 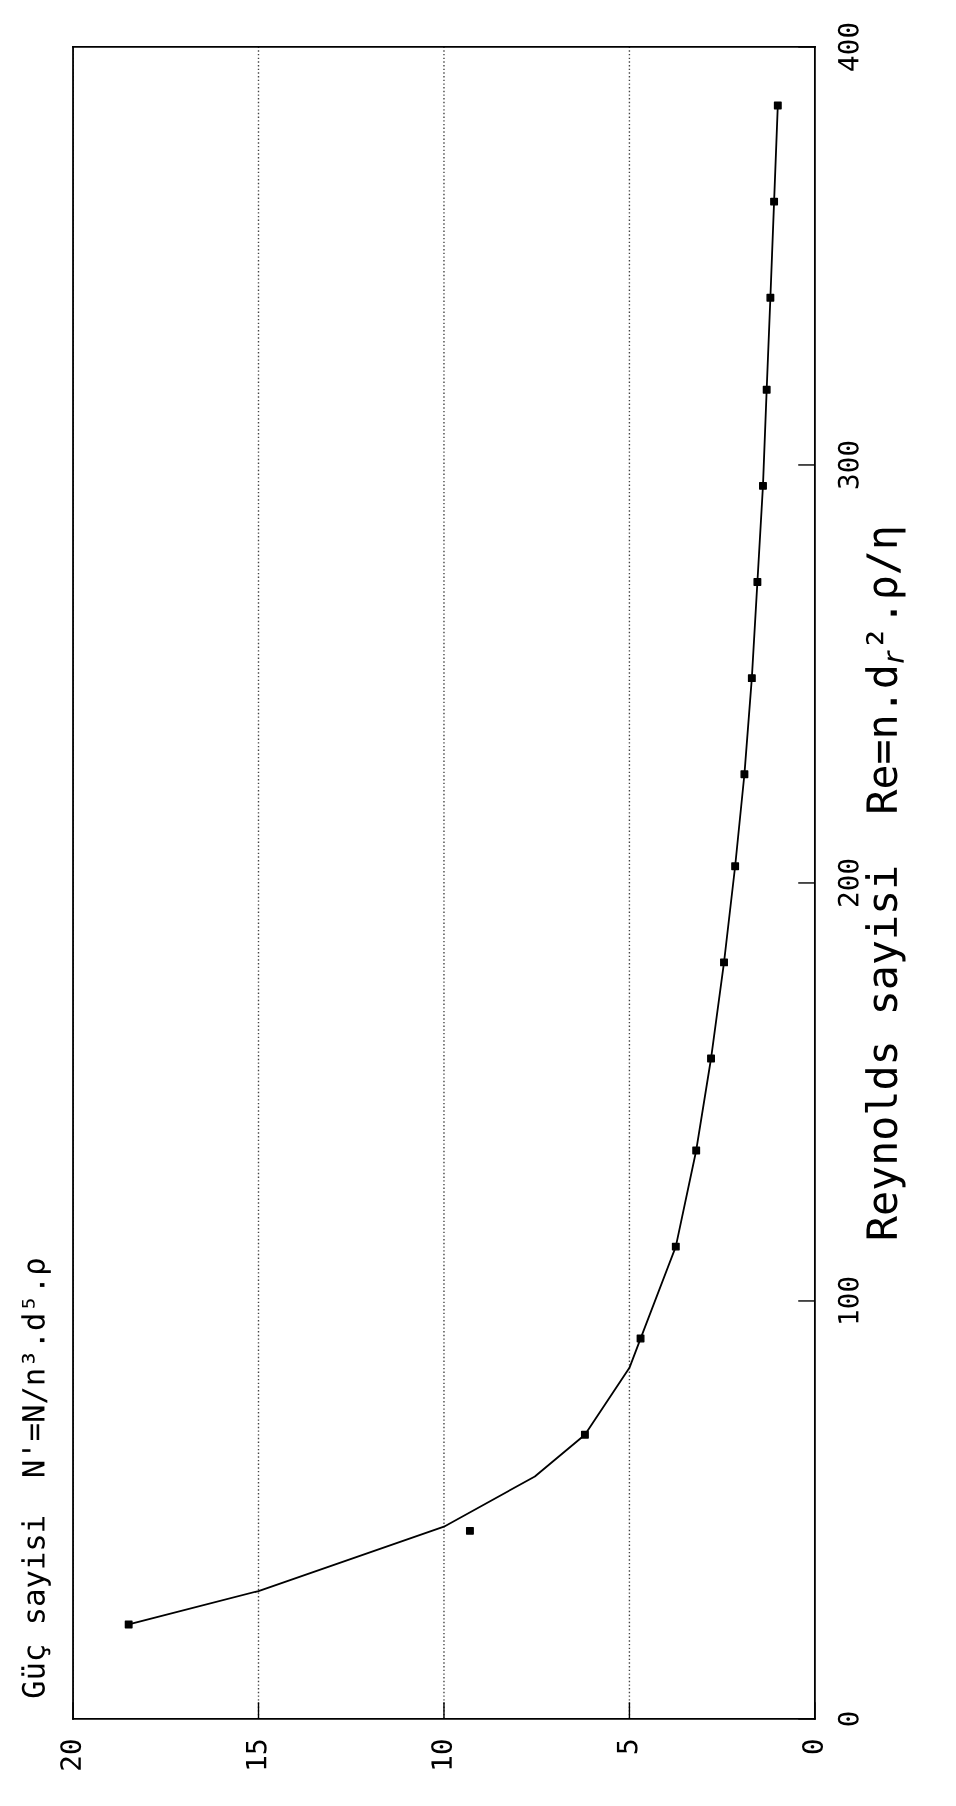 What do you see at coordinates (848, 47) in the screenshot?
I see `y-tick-label: 400` at bounding box center [848, 47].